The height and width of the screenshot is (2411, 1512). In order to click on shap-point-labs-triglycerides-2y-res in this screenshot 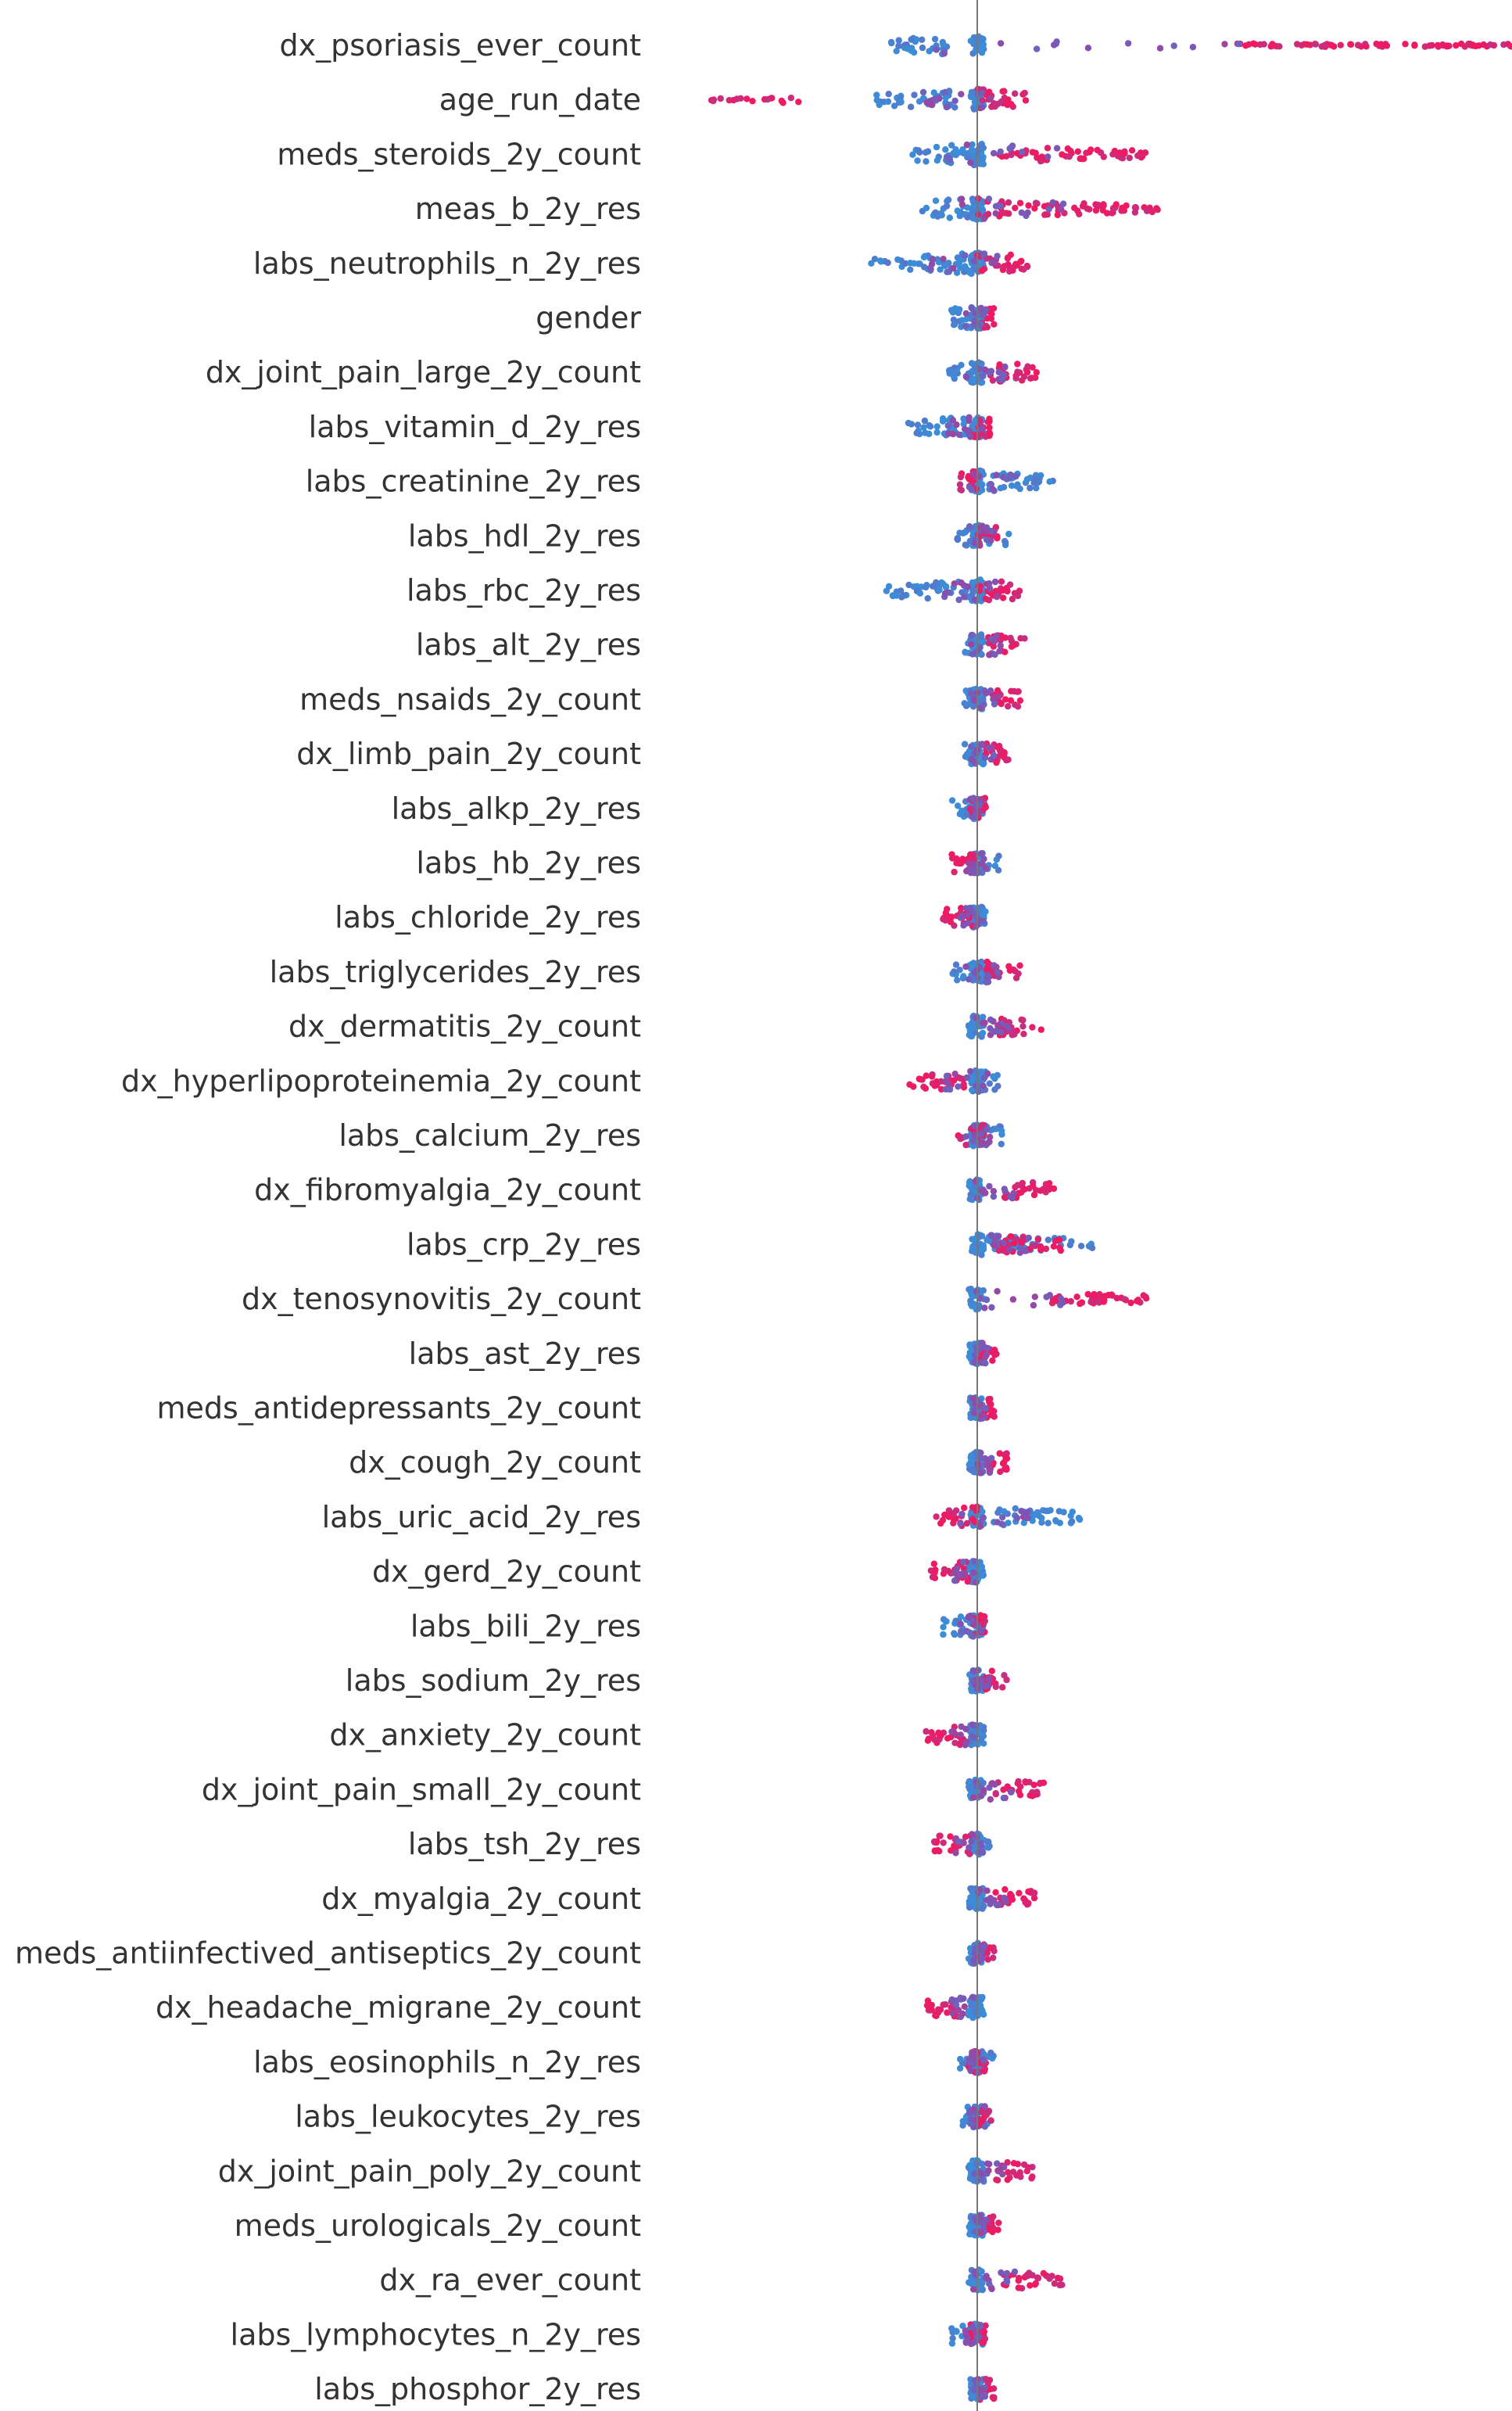, I will do `click(997, 966)`.